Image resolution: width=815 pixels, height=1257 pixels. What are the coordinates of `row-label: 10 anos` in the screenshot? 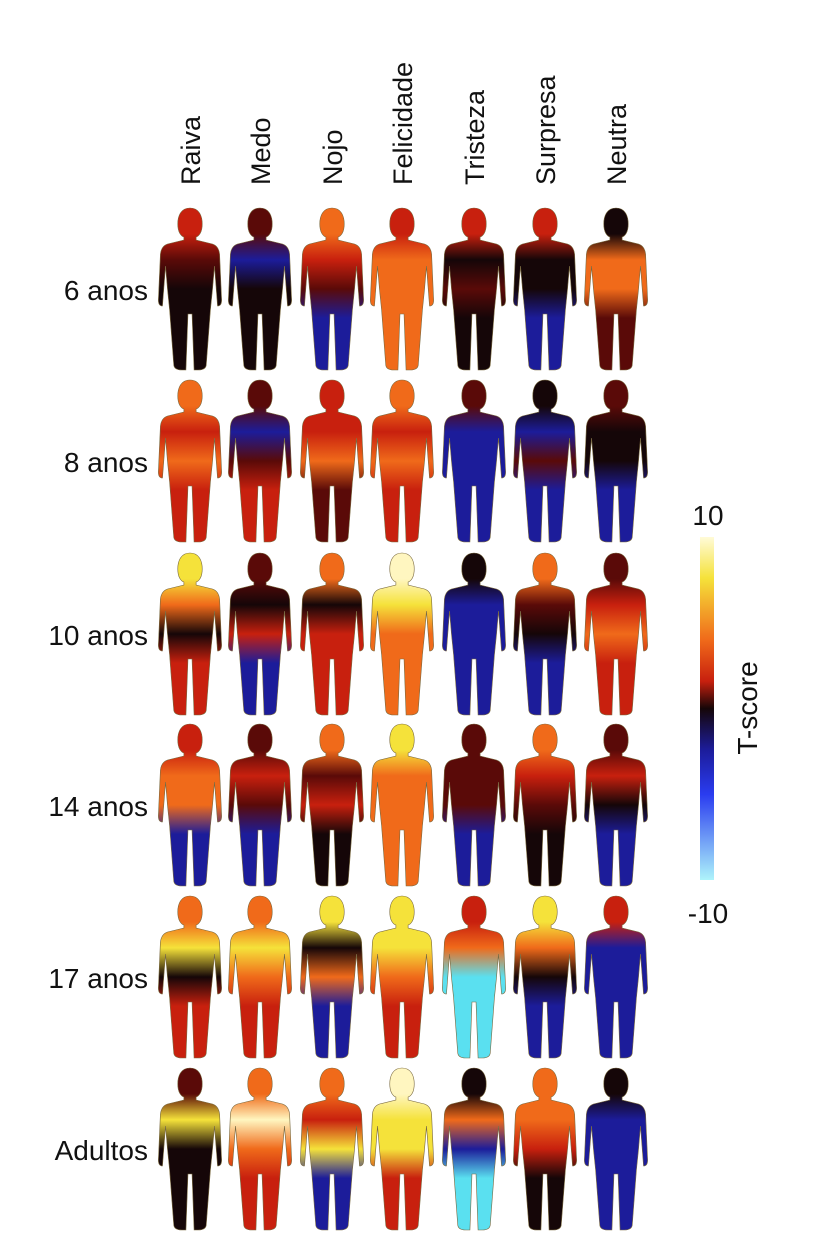 It's located at (98, 635).